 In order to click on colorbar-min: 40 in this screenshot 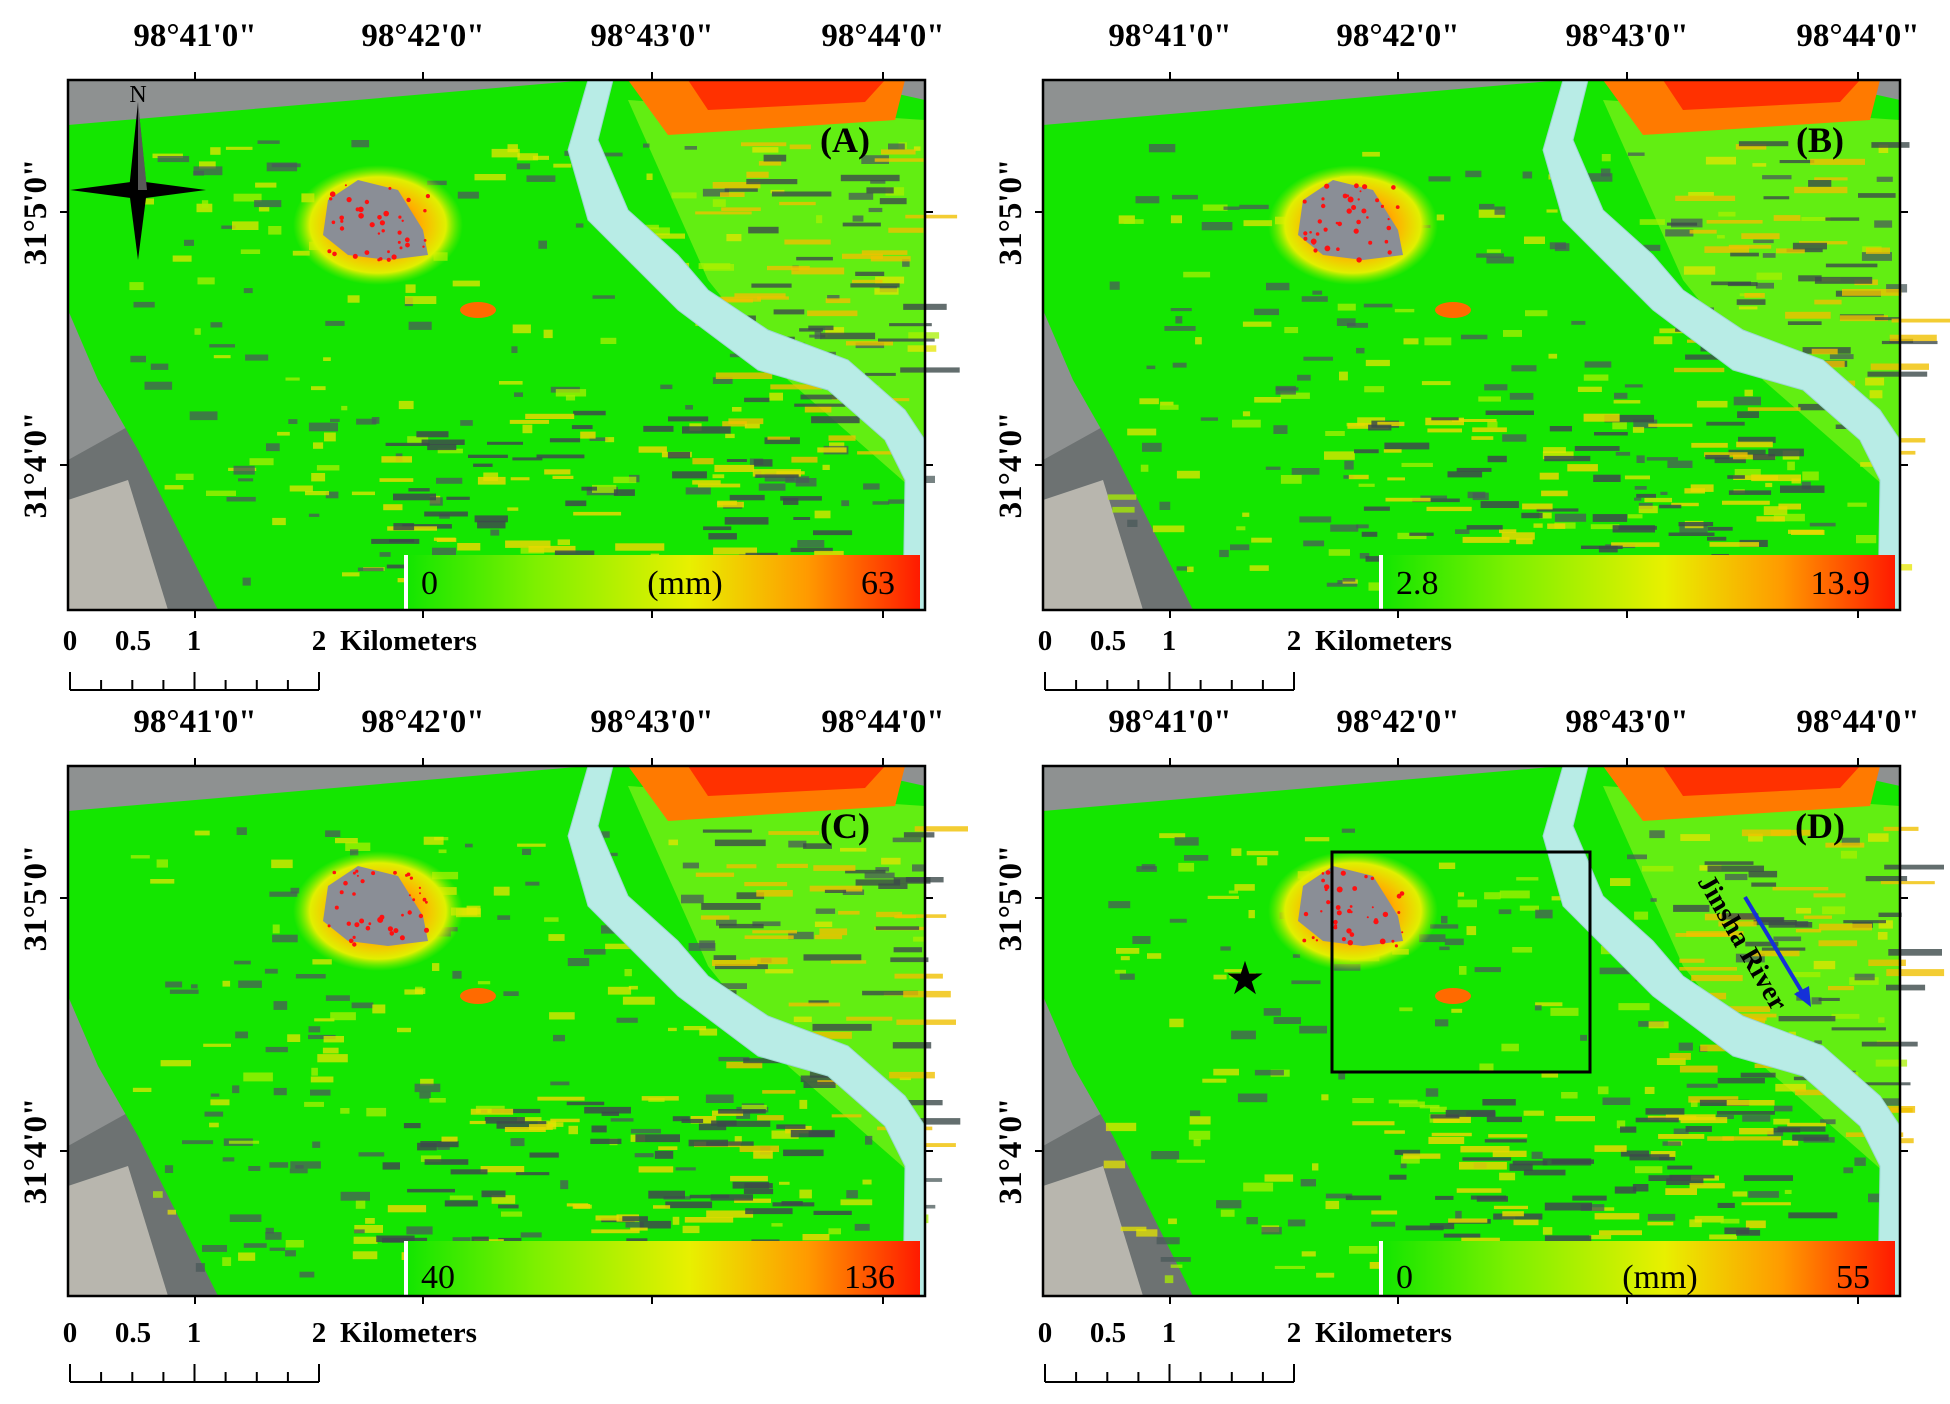, I will do `click(438, 1277)`.